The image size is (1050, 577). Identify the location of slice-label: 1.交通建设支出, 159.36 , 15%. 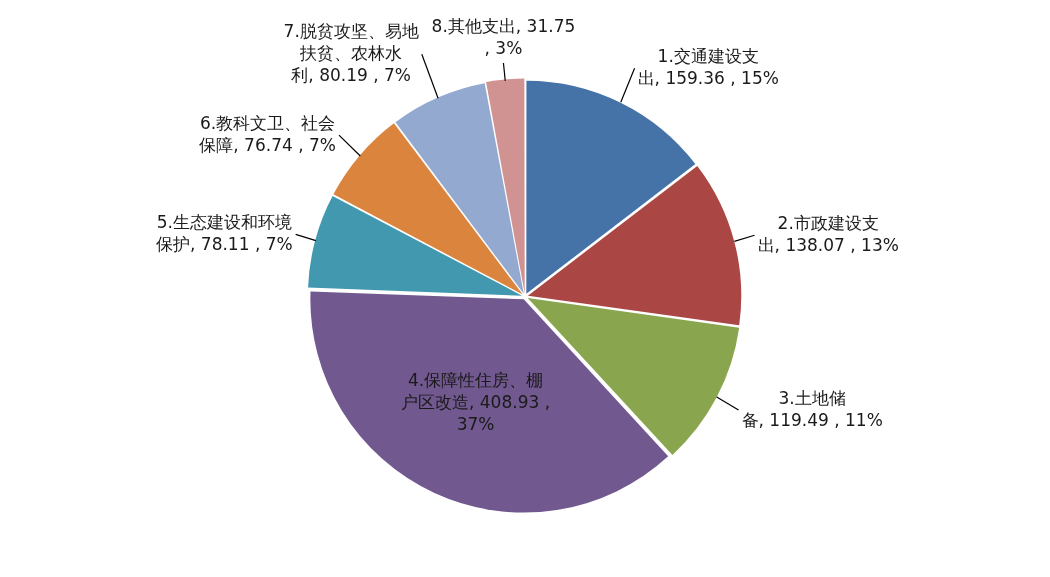
(708, 66).